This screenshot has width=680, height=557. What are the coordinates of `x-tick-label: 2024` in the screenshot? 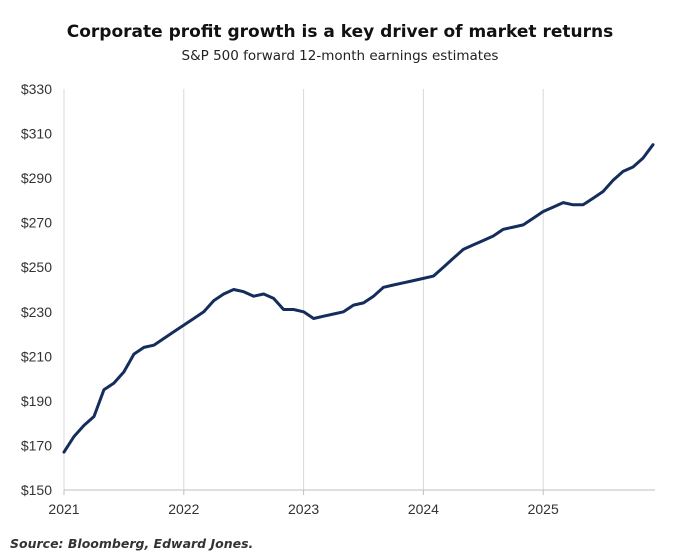 It's located at (423, 509).